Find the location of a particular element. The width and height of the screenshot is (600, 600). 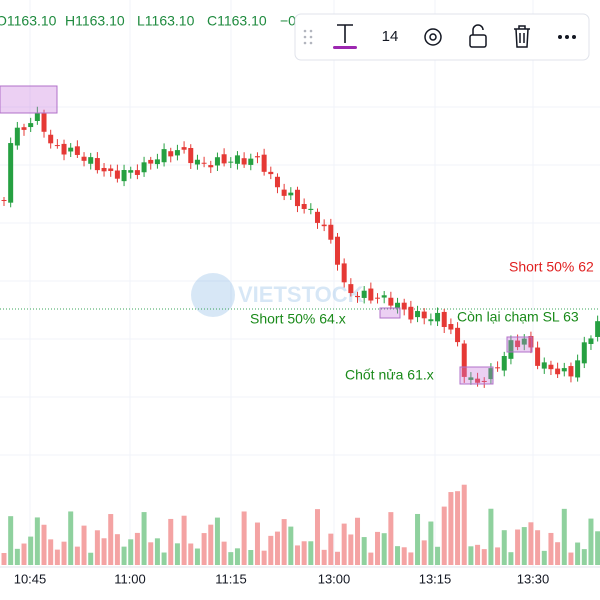

text-tool is located at coordinates (345, 36).